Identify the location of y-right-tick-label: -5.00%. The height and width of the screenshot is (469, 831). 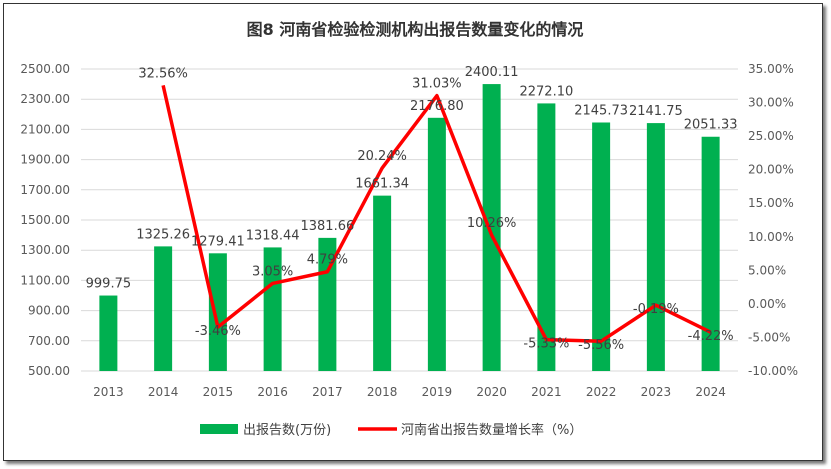
(769, 337).